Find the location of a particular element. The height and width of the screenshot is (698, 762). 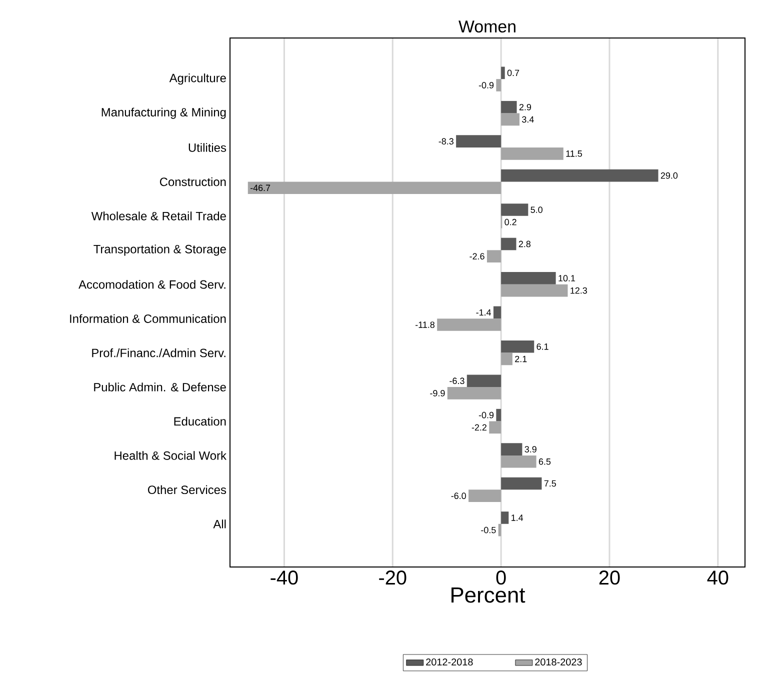

data-label: -8.3 is located at coordinates (446, 141).